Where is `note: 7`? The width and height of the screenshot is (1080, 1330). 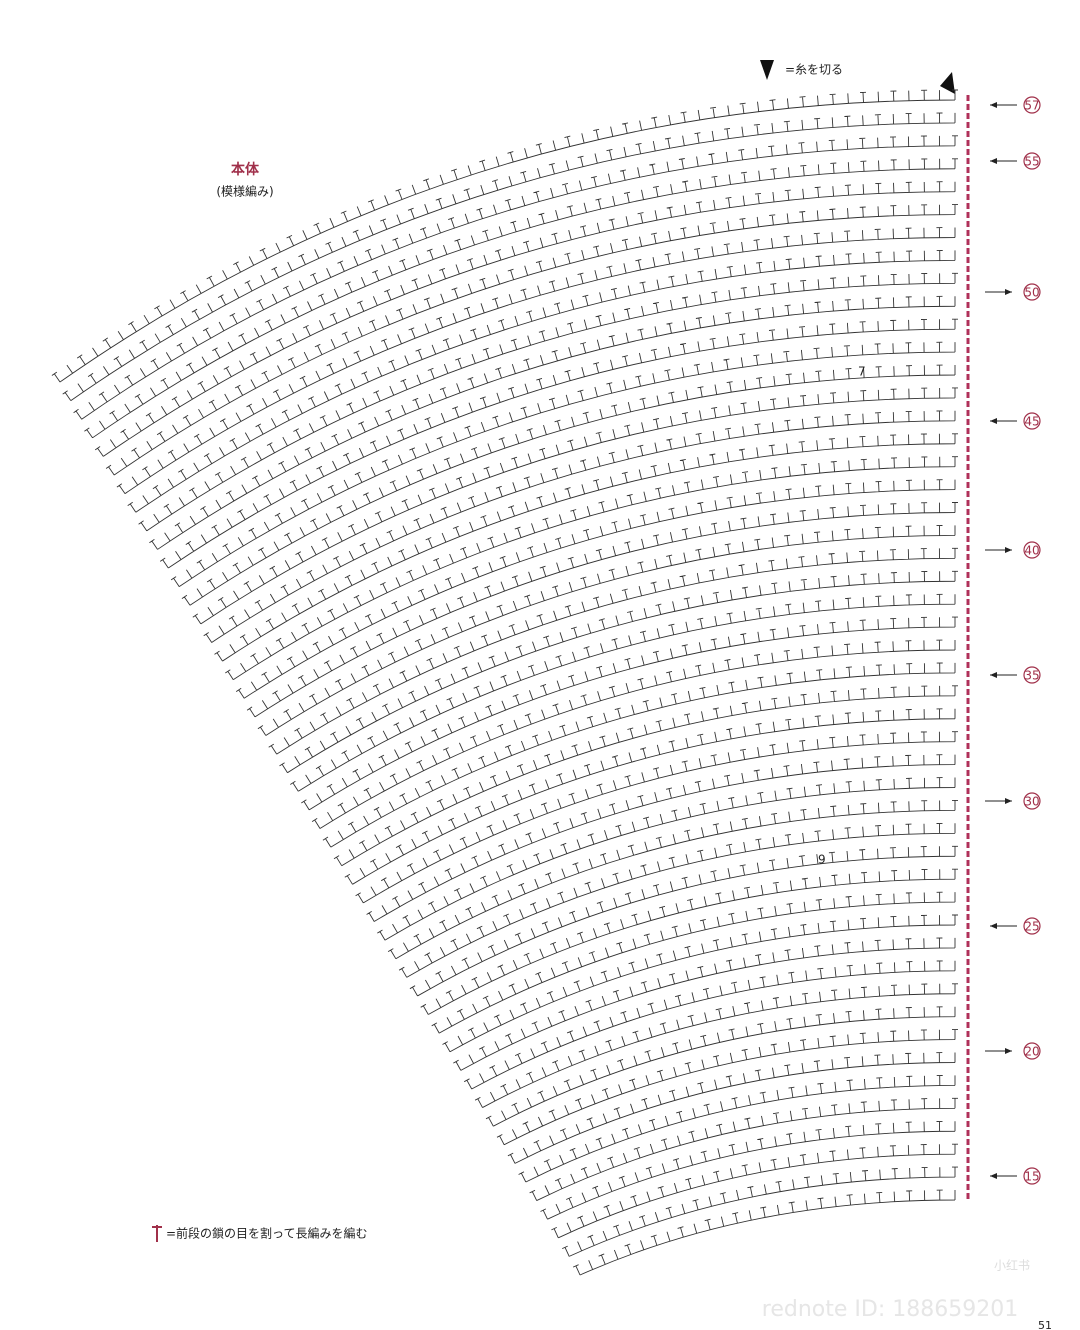
note: 7 is located at coordinates (862, 372).